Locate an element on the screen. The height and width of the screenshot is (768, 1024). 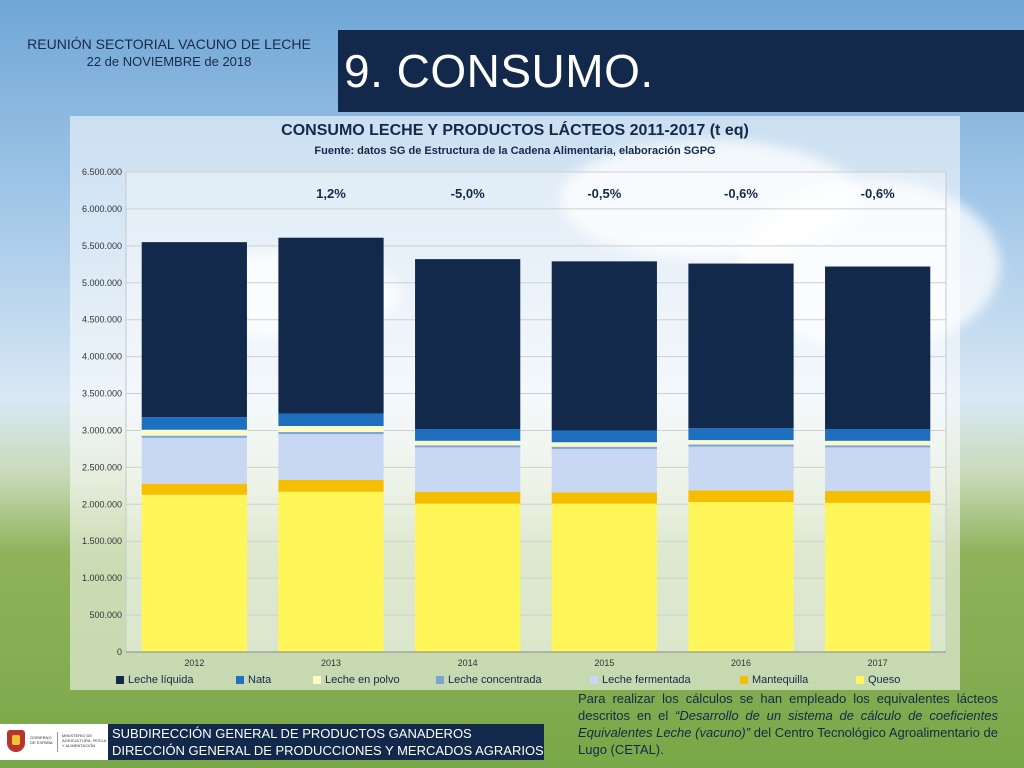
legend-item: Queso is located at coordinates (878, 680).